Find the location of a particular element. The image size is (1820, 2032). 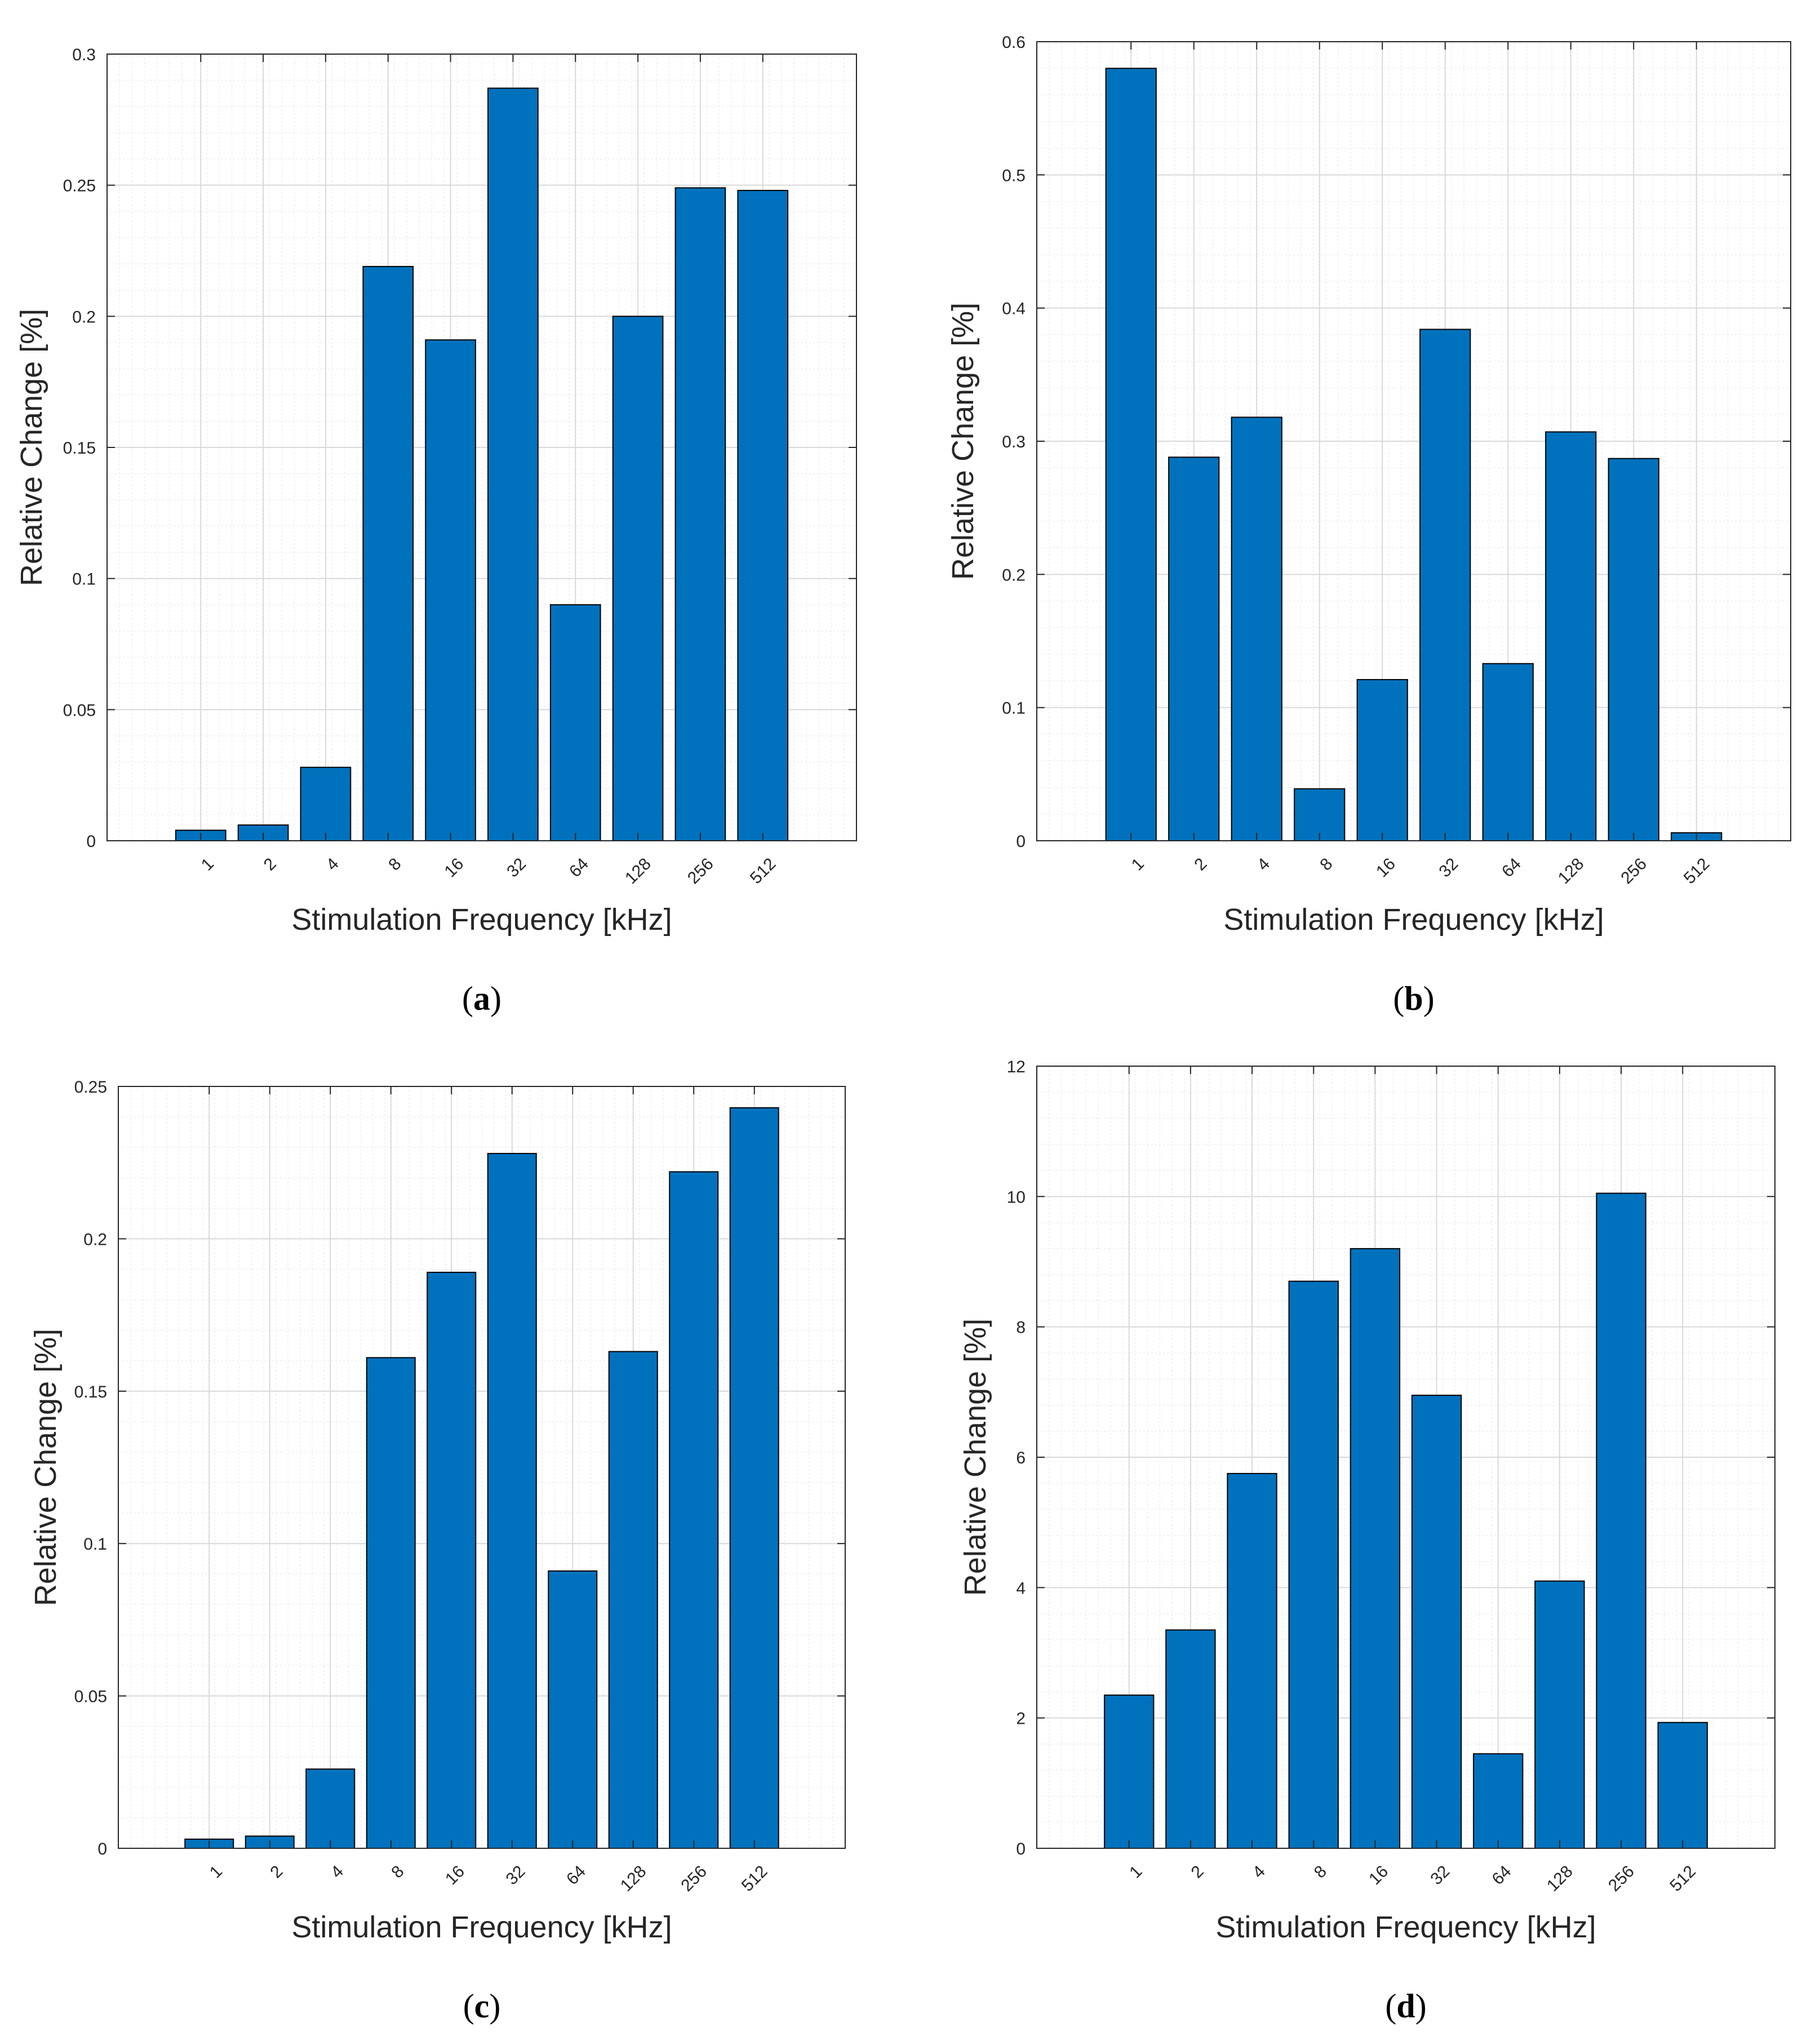

panel-caption: (a) is located at coordinates (481, 999).